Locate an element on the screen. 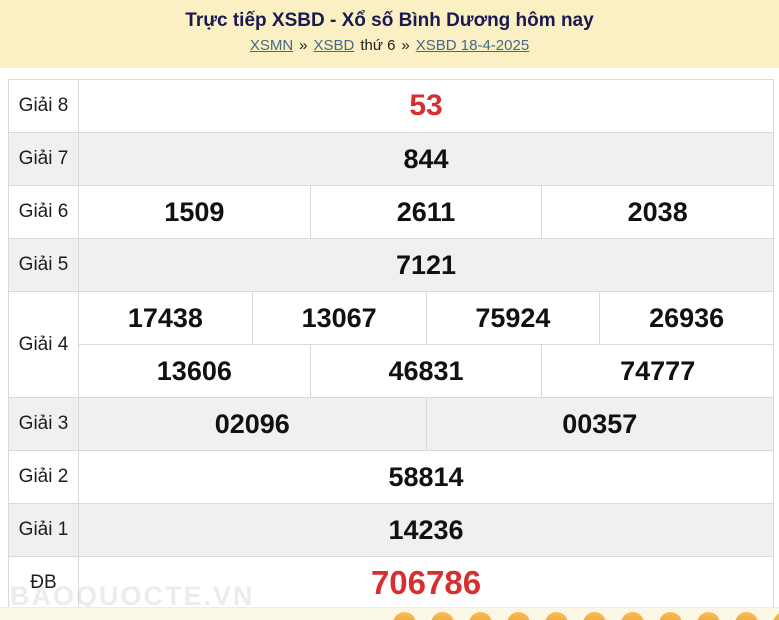  prize-number: 53 is located at coordinates (426, 105).